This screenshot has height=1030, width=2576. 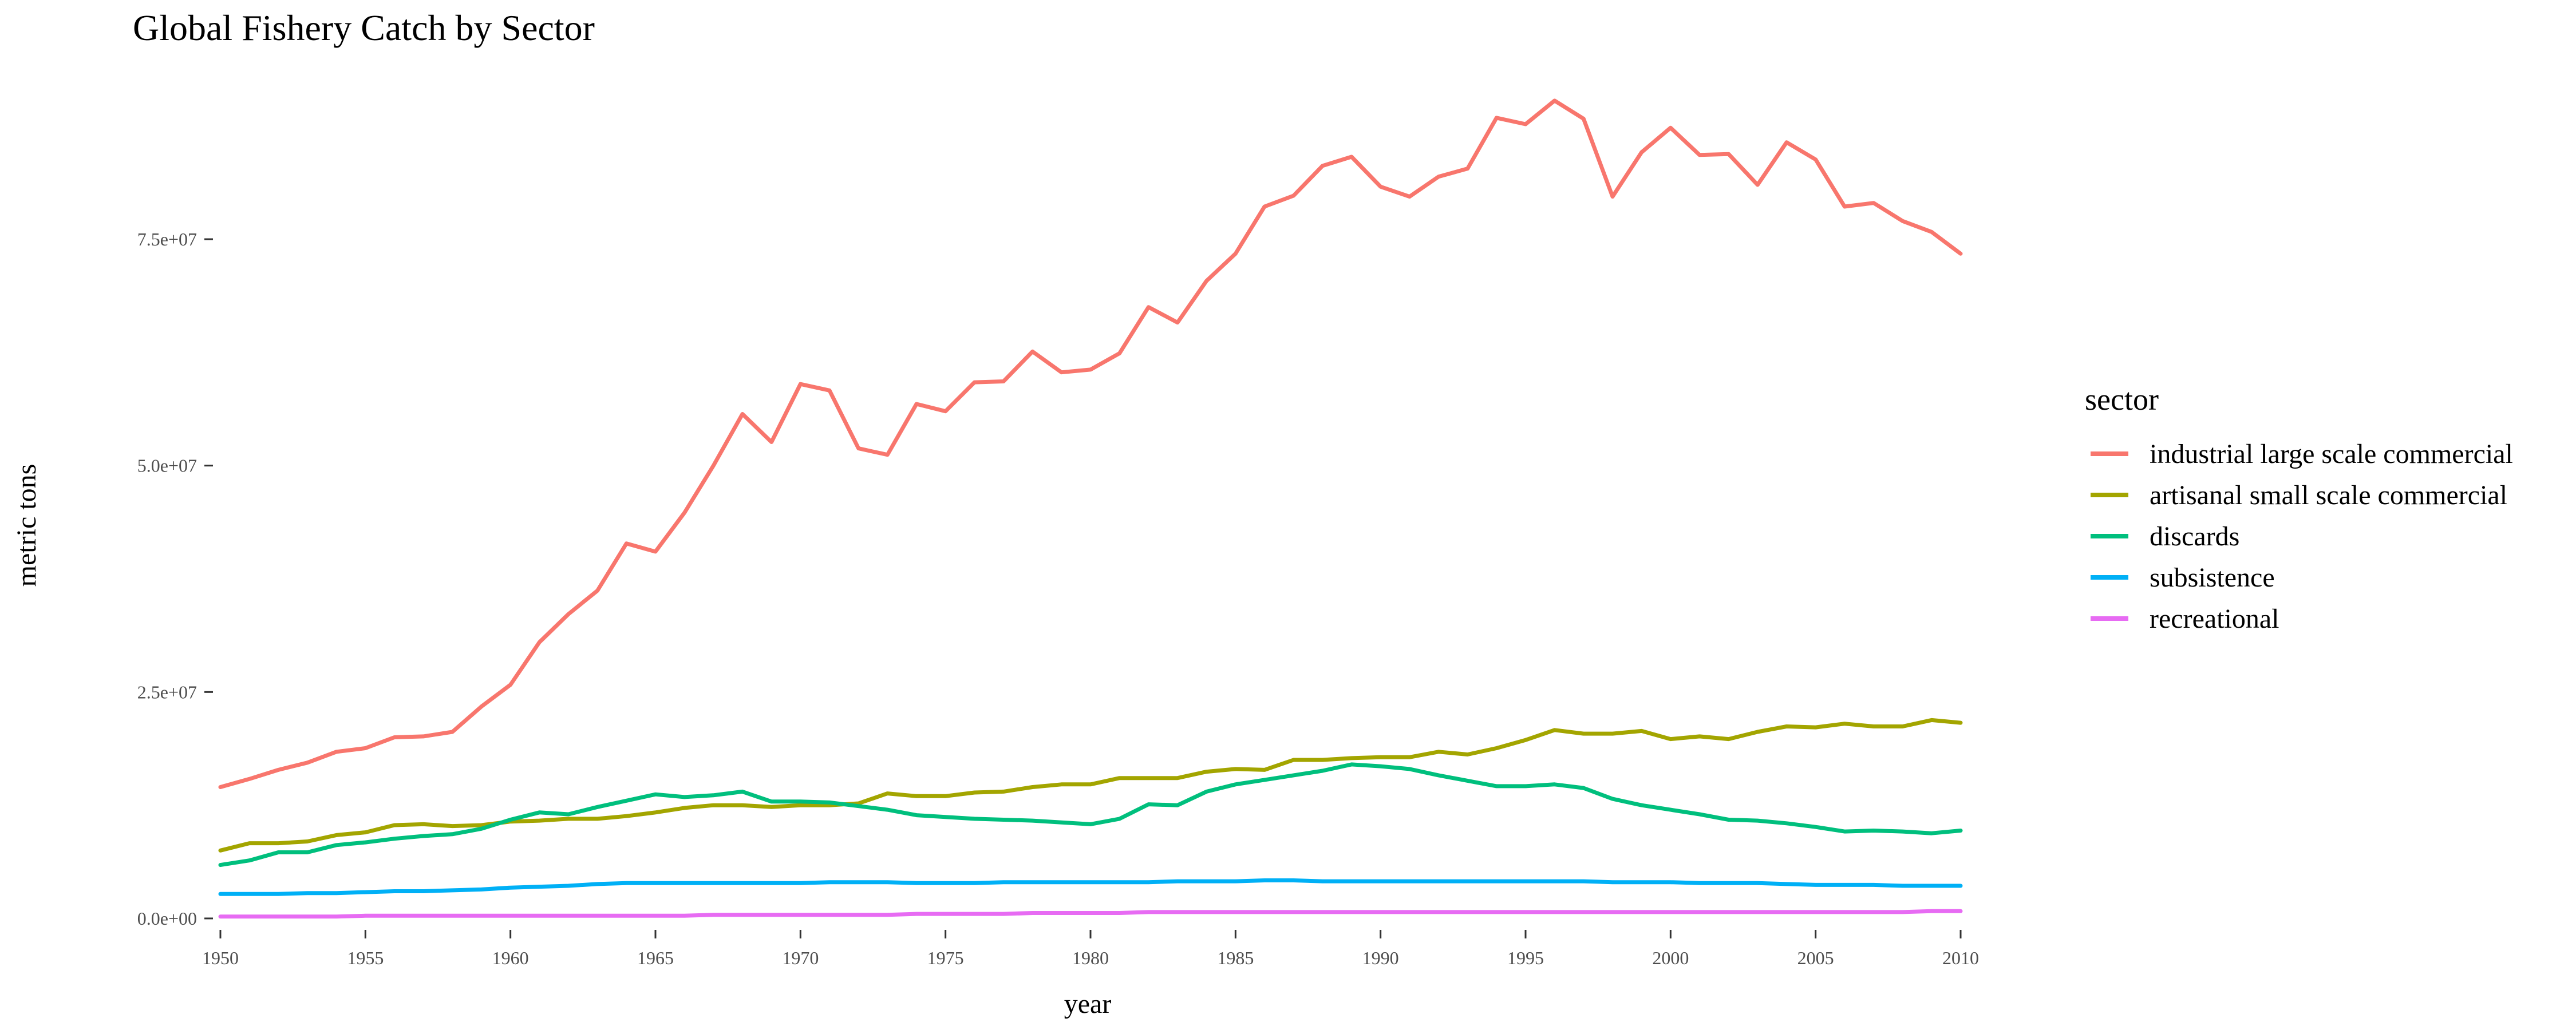 What do you see at coordinates (1090, 814) in the screenshot?
I see `series-line-discards` at bounding box center [1090, 814].